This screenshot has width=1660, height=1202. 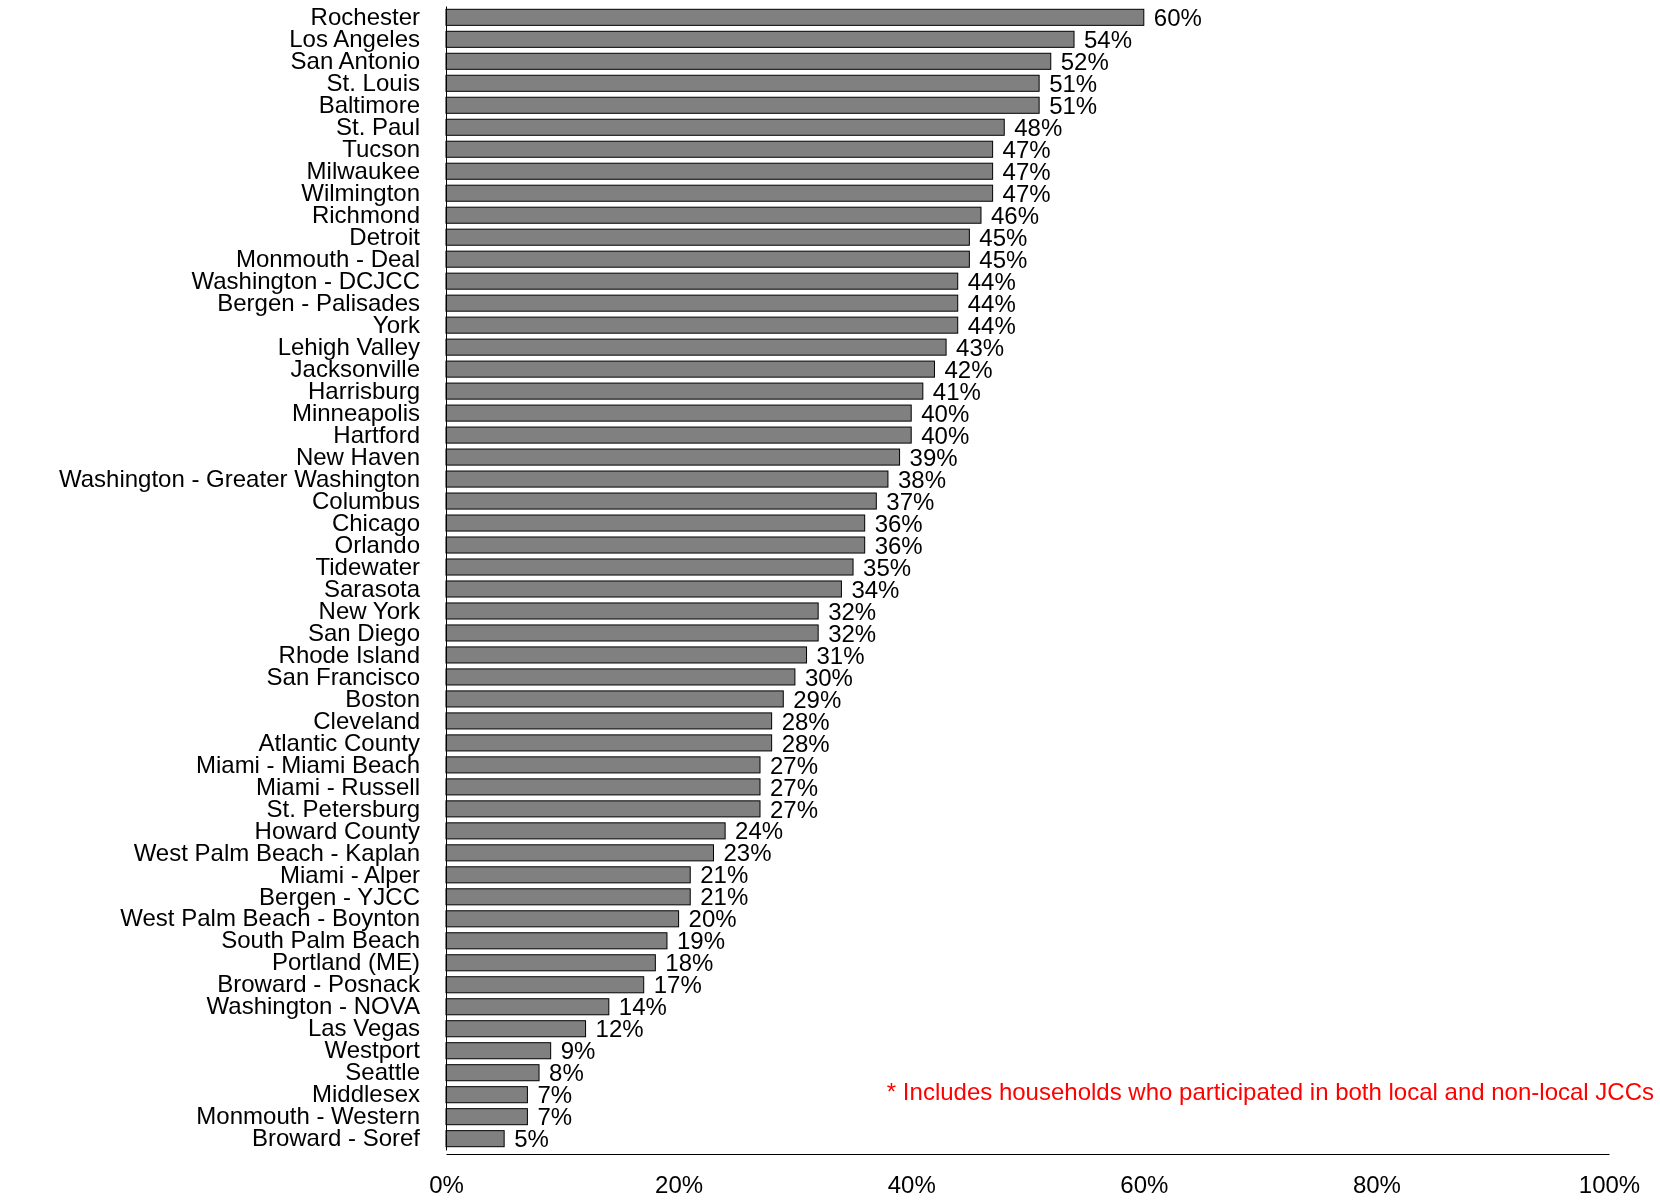 I want to click on annotation: * Includes households who participated in both local and non-local JCCs, so click(x=1270, y=1091).